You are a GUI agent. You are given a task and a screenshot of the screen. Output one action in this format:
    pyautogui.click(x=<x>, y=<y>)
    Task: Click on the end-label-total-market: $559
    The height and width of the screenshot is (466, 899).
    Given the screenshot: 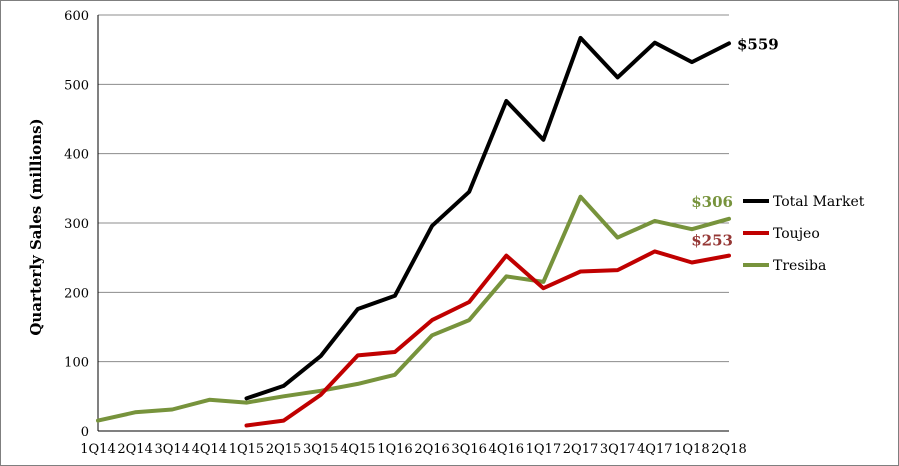 What is the action you would take?
    pyautogui.click(x=758, y=44)
    